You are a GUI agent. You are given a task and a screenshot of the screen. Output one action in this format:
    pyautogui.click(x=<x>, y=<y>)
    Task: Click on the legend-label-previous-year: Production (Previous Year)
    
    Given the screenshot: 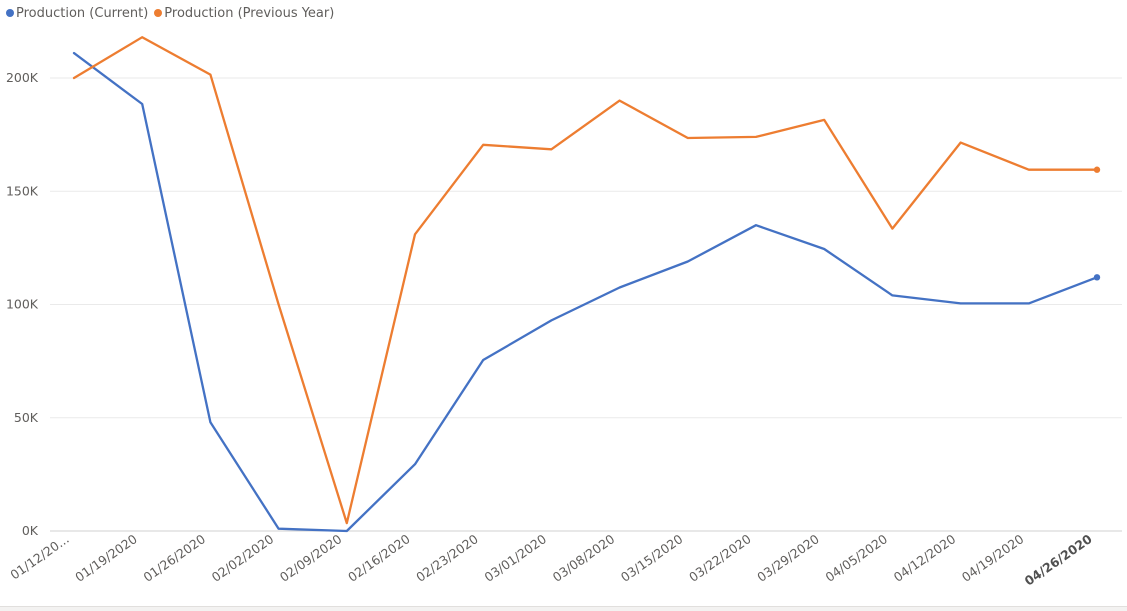 What is the action you would take?
    pyautogui.click(x=249, y=13)
    